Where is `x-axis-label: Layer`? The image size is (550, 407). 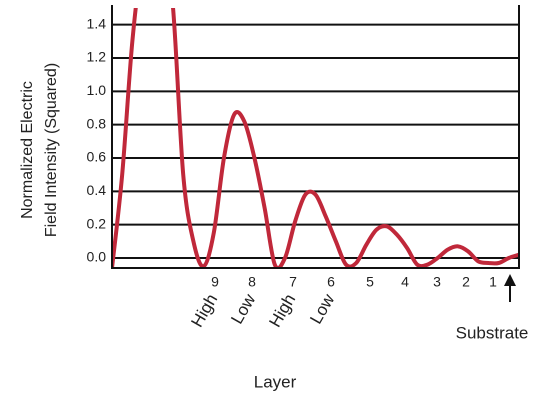 x-axis-label: Layer is located at coordinates (275, 381).